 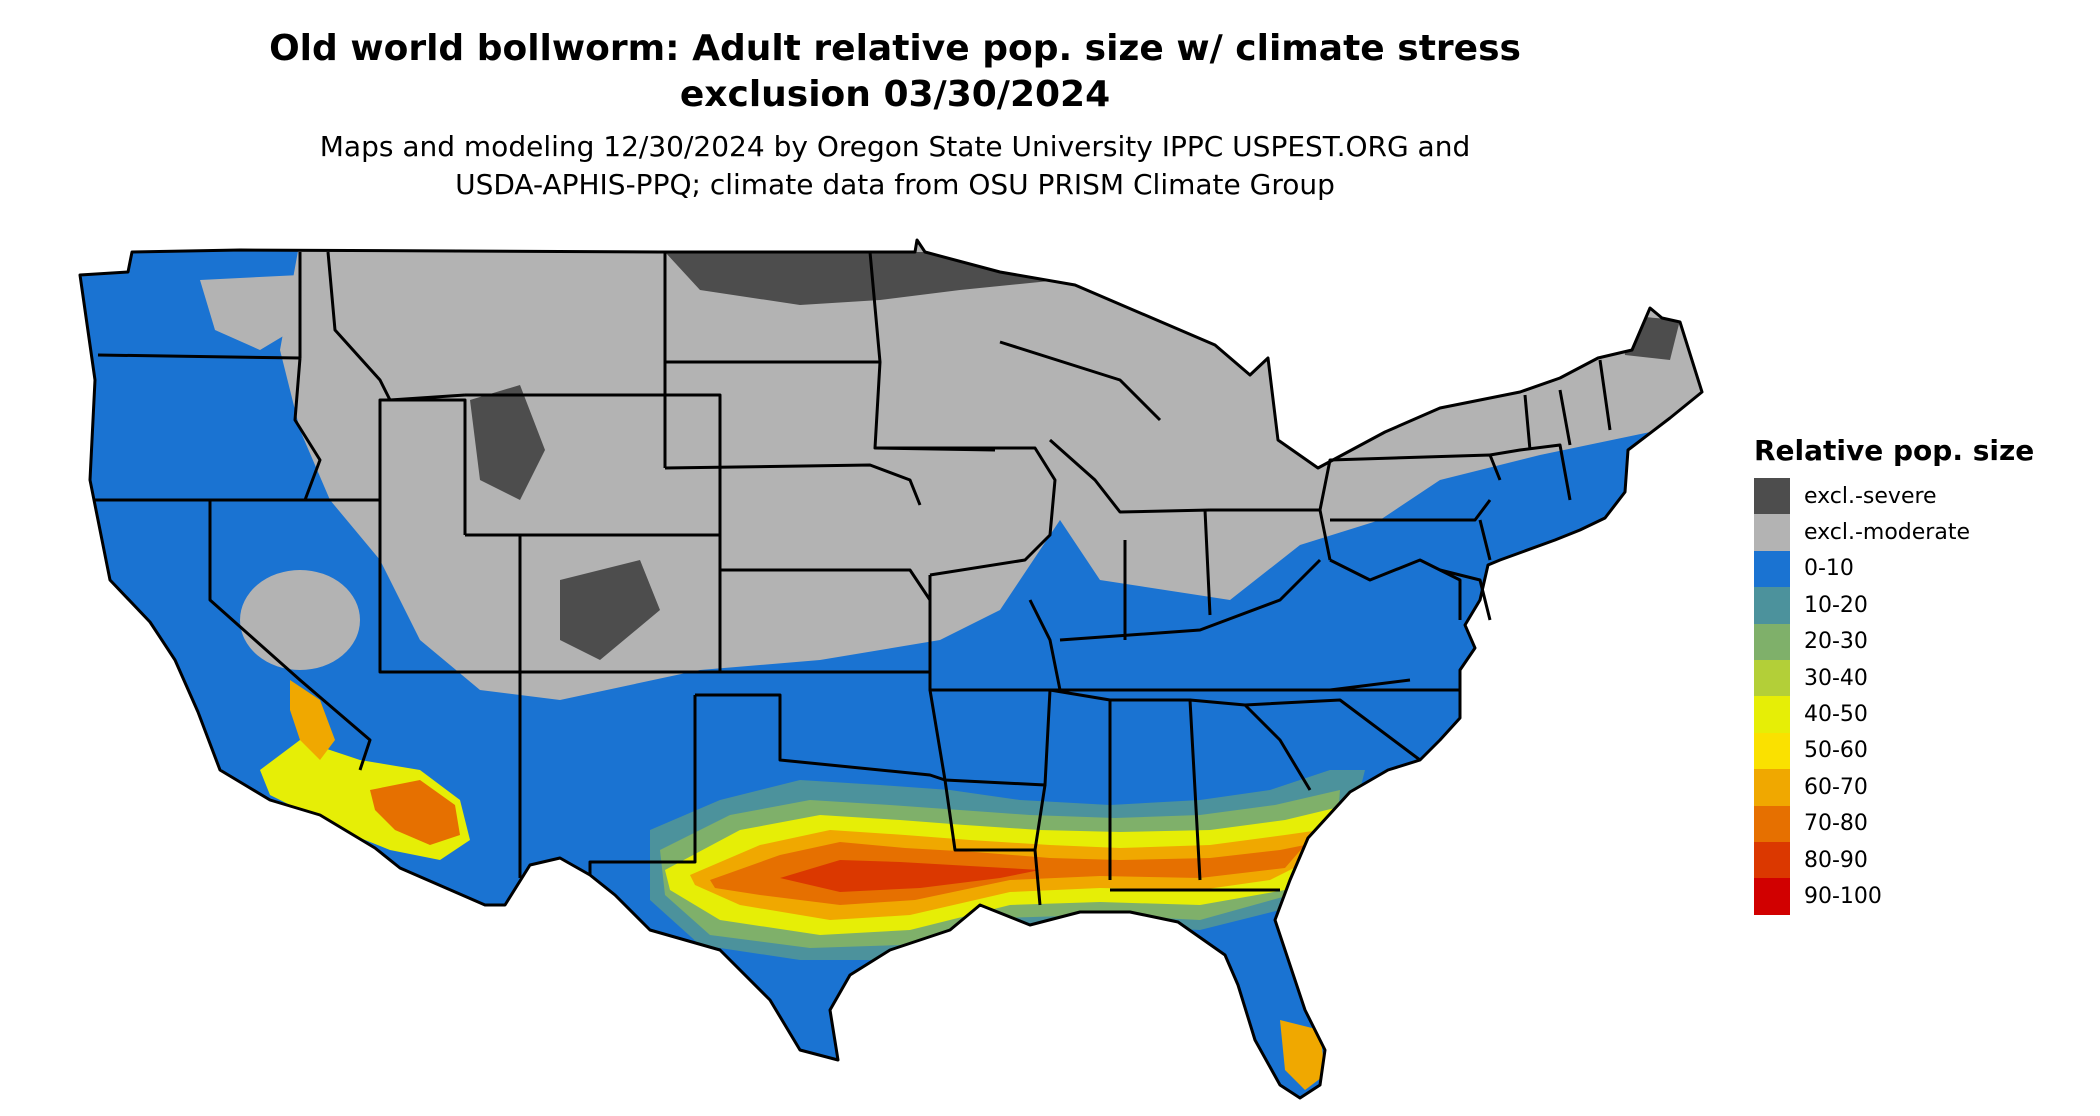 I want to click on zone-moderate-nevada, so click(x=300, y=620).